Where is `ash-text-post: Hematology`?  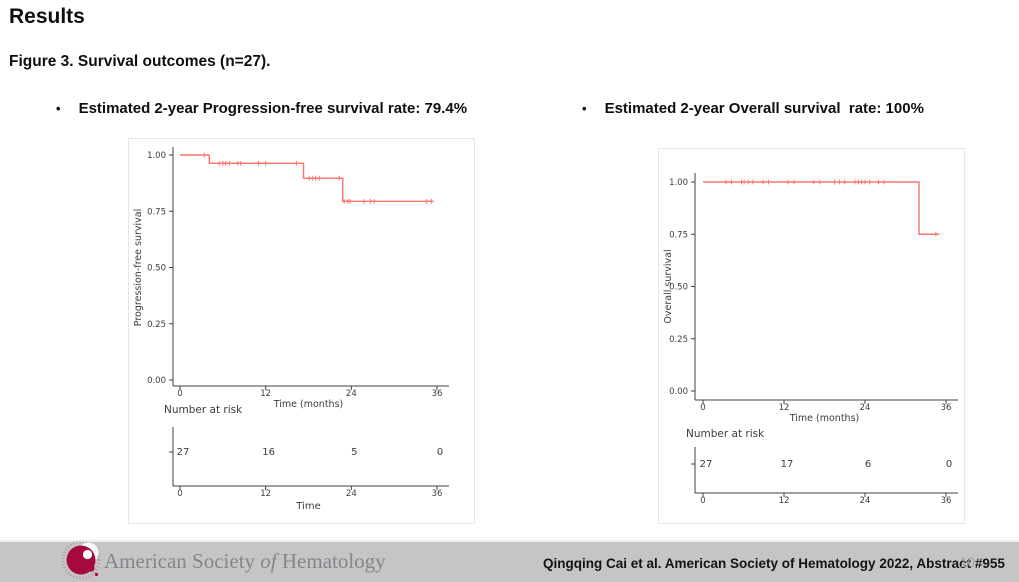
ash-text-post: Hematology is located at coordinates (331, 561).